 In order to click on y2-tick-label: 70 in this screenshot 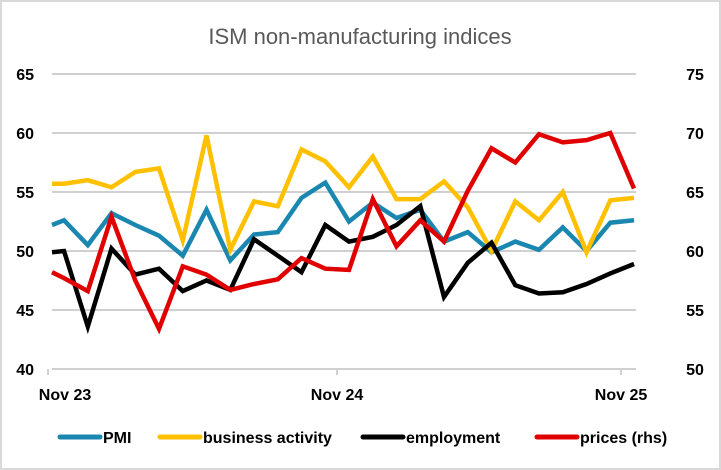, I will do `click(695, 134)`.